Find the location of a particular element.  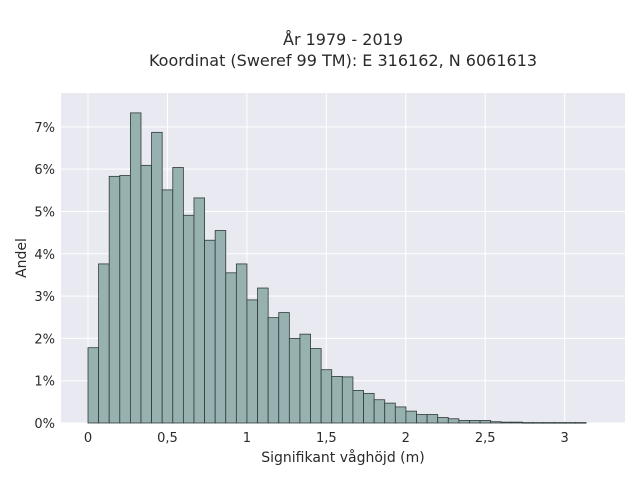

x-tick-label: 2 is located at coordinates (406, 438).